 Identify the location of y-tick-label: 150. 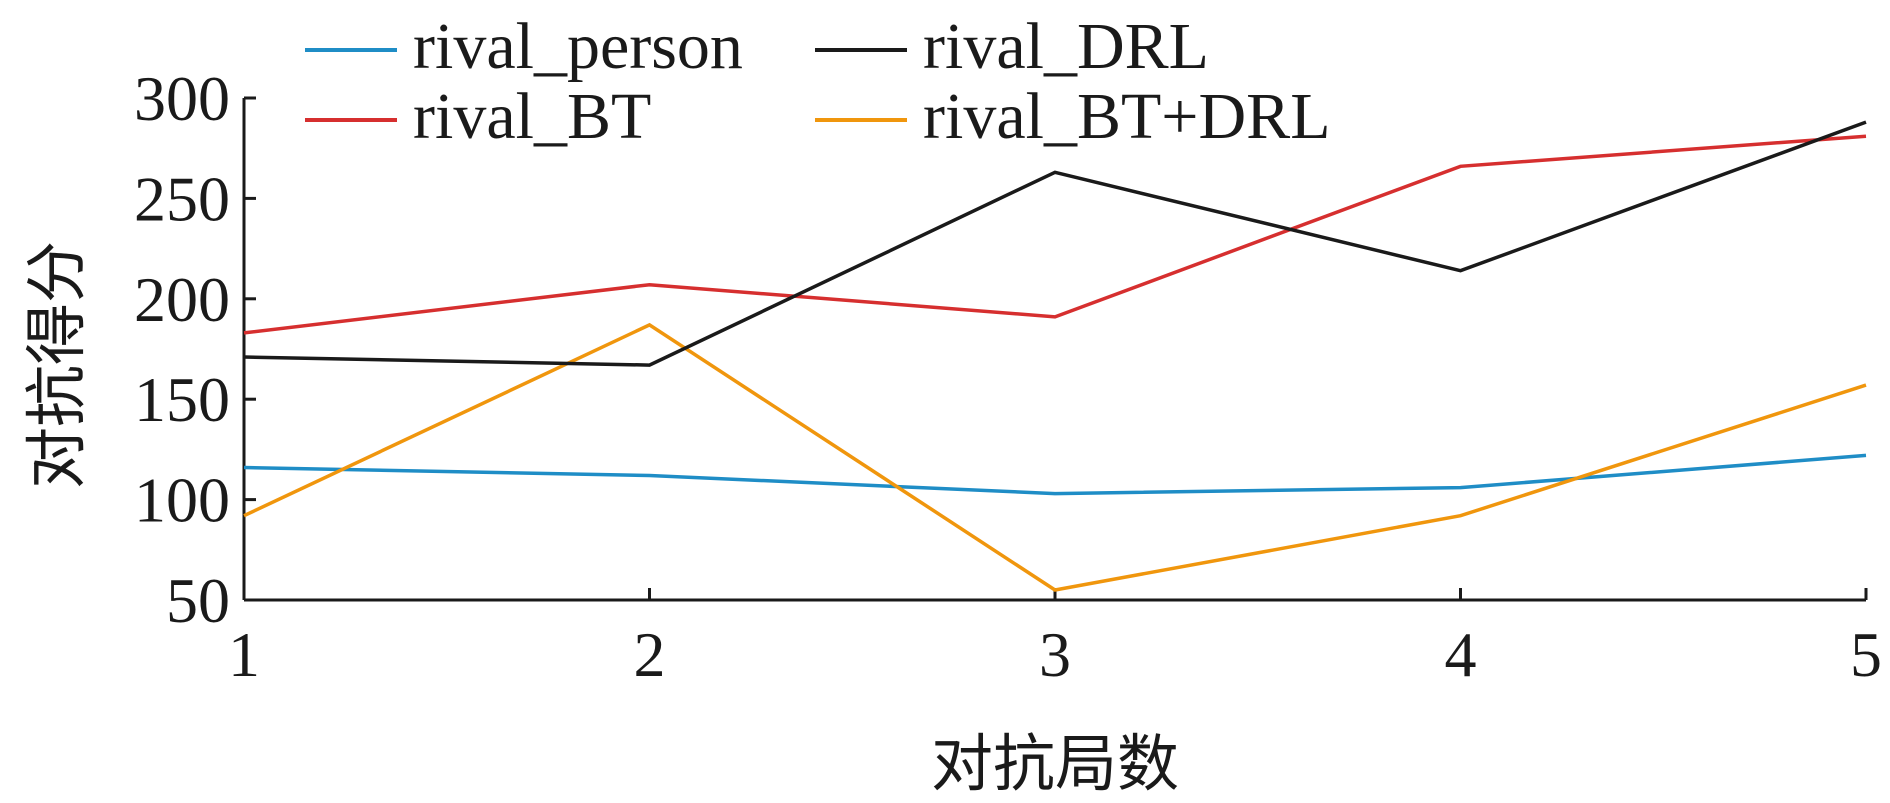
(182, 399).